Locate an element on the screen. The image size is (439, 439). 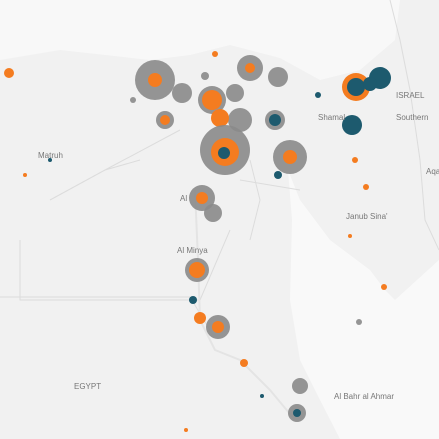
region-label: Al Minya is located at coordinates (192, 250).